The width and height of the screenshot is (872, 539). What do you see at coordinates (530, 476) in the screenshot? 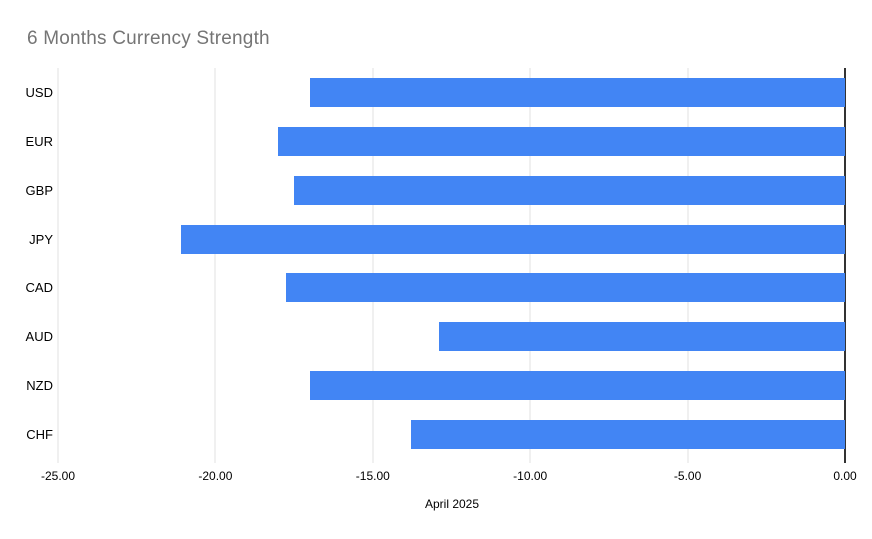
I see `x-tick-label: -10.00` at bounding box center [530, 476].